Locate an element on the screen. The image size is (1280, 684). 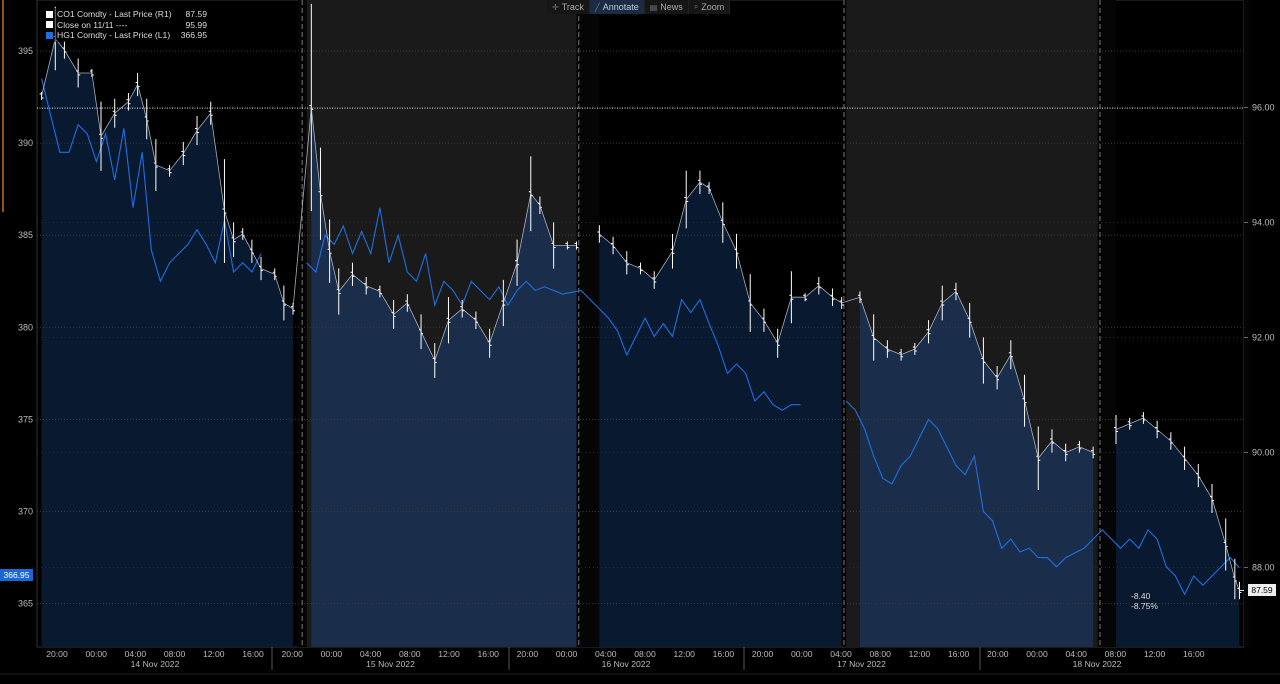
legend-item-hg1: HG1 Comdty - Last Price (L1) 366.95 is located at coordinates (126, 35).